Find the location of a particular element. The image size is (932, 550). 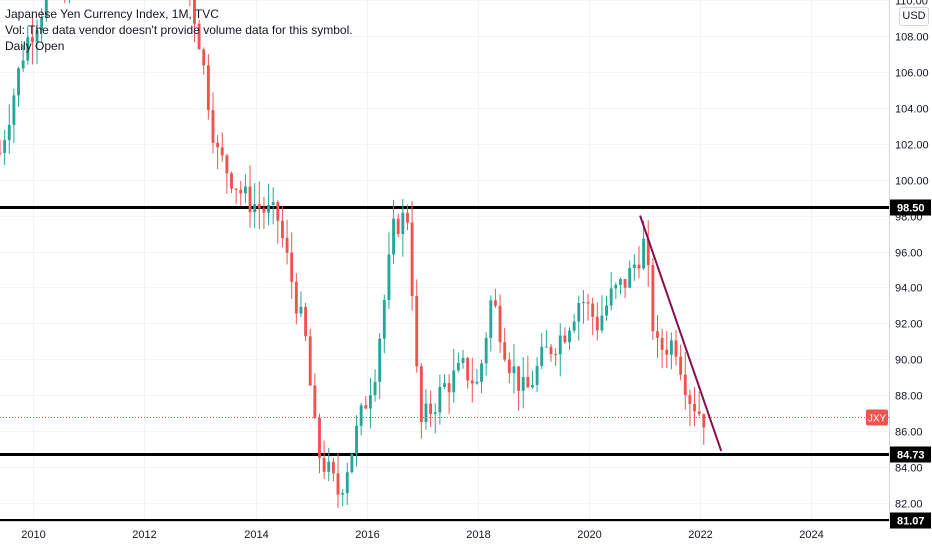

price-tick-label: 94.00 is located at coordinates (909, 289).